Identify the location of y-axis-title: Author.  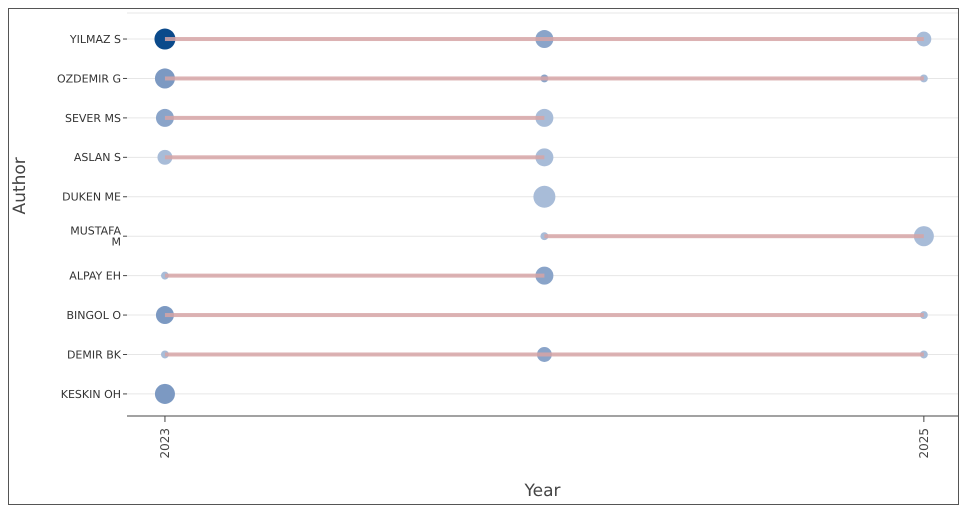
(20, 185).